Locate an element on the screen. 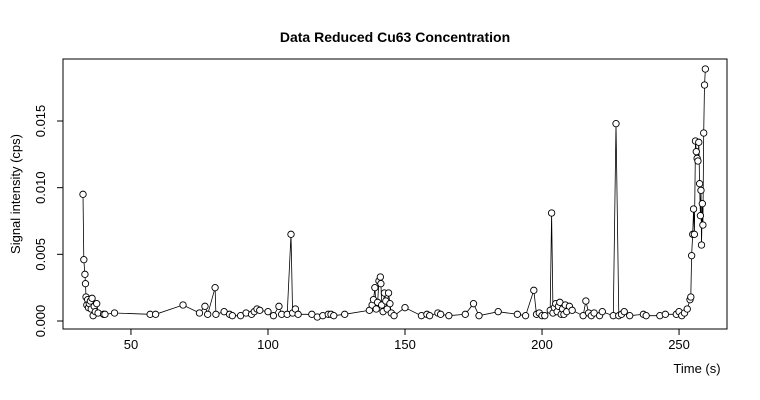 The height and width of the screenshot is (400, 760). y-tick-label: 0.010 is located at coordinates (40, 187).